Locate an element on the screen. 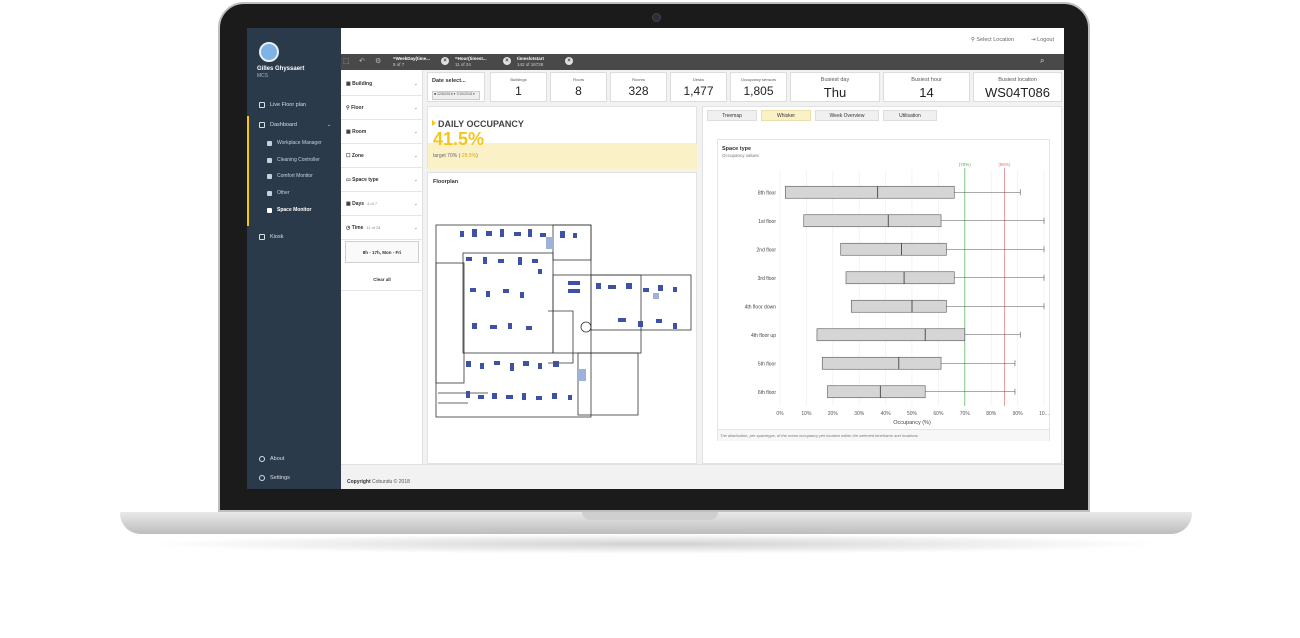 Image resolution: width=1300 pixels, height=638 pixels. sidebar-item-settings: Settings is located at coordinates (294, 478).